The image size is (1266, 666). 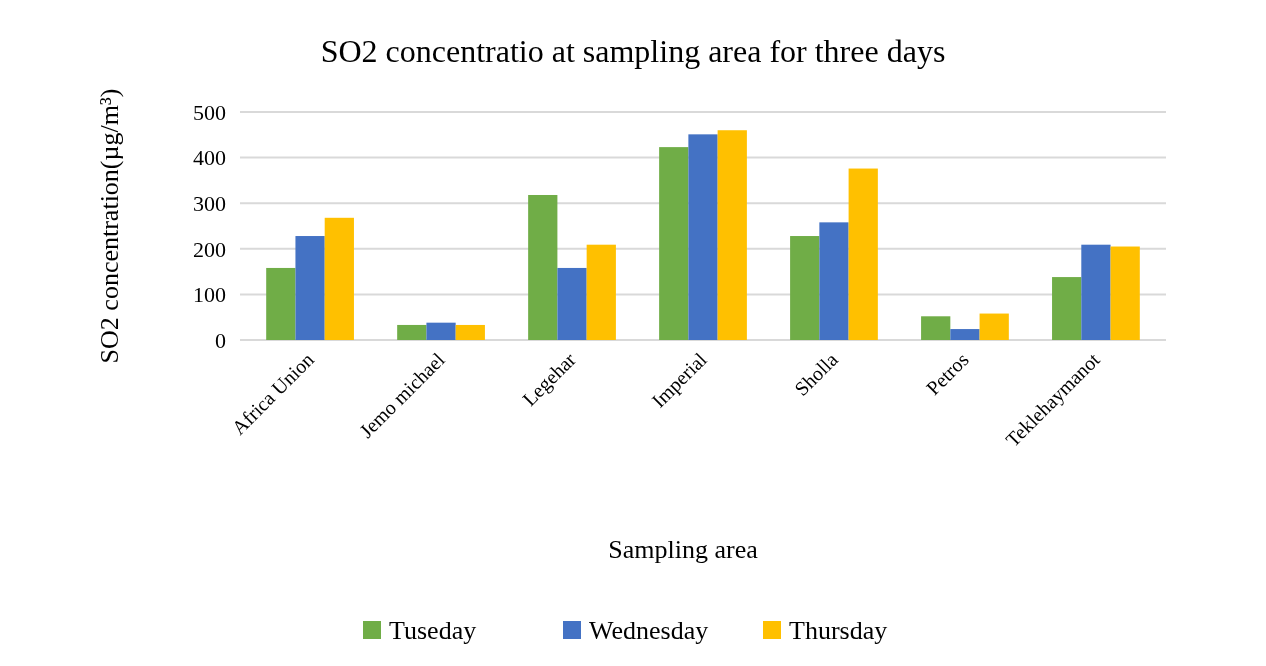 What do you see at coordinates (209, 112) in the screenshot?
I see `y-tick-label: 500` at bounding box center [209, 112].